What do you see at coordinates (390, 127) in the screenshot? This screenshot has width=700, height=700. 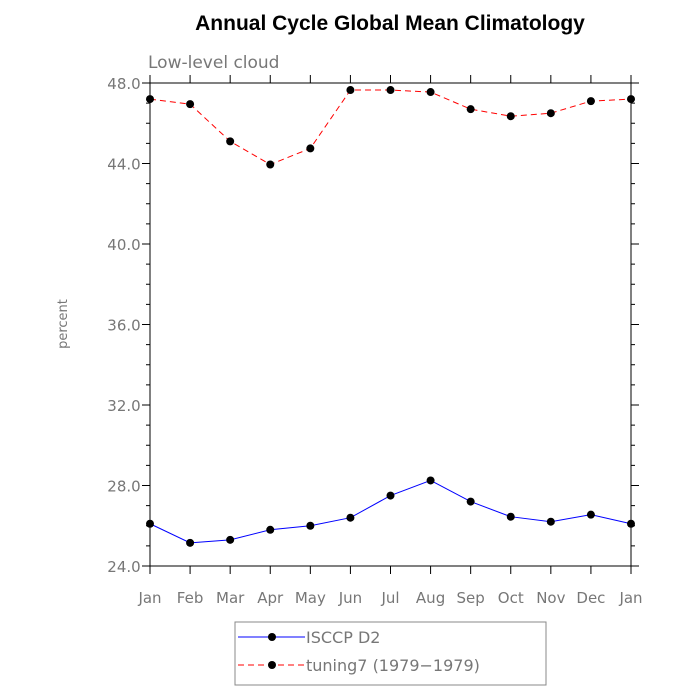 I see `series-line-tuning7` at bounding box center [390, 127].